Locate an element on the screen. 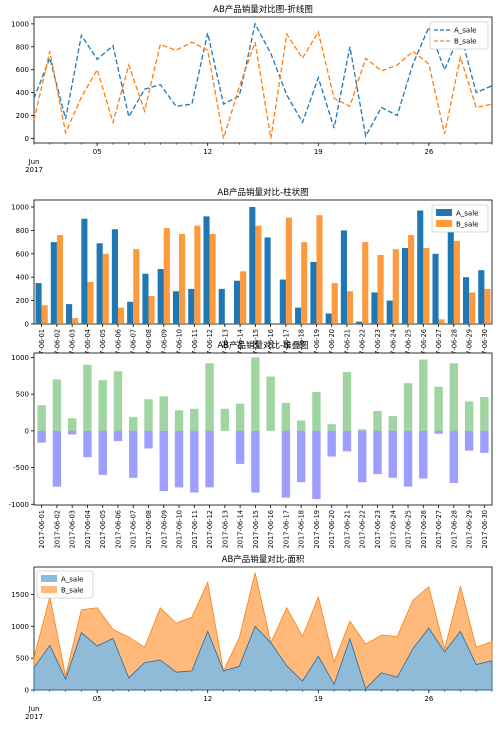 The height and width of the screenshot is (731, 500). x-tick-label: 2017-06-01 is located at coordinates (42, 529).